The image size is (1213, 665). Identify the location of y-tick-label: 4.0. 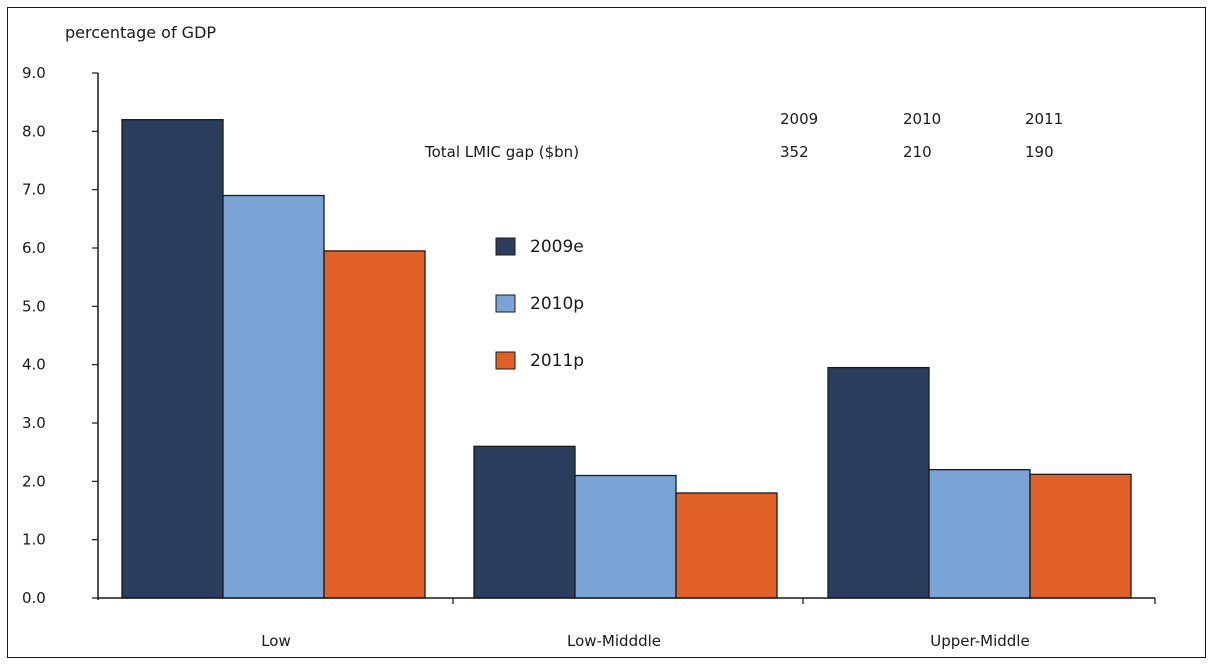
(34, 365).